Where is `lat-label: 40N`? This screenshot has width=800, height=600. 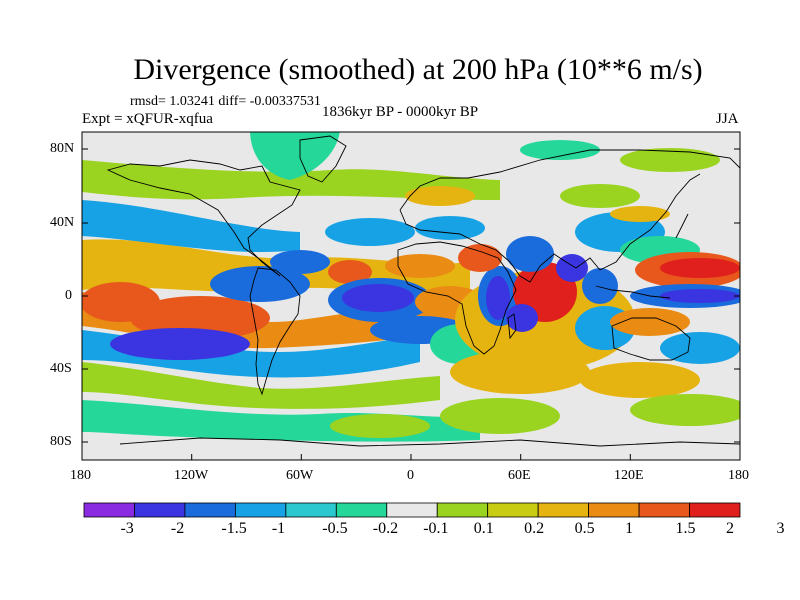 lat-label: 40N is located at coordinates (62, 222).